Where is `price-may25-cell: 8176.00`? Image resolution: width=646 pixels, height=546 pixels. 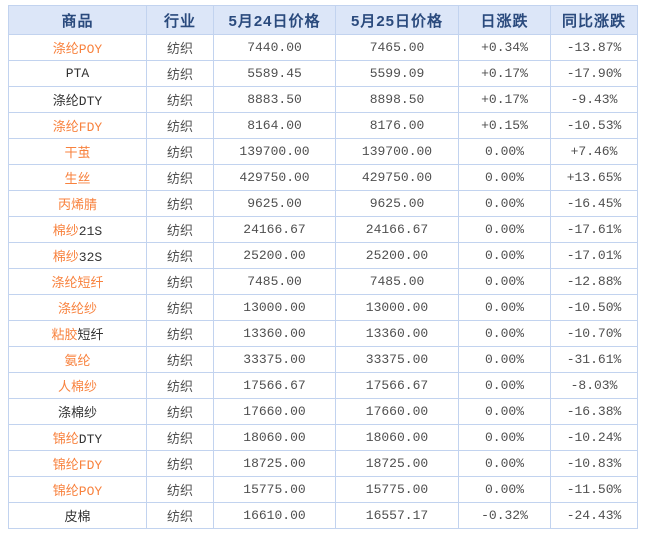
price-may25-cell: 8176.00 is located at coordinates (397, 125).